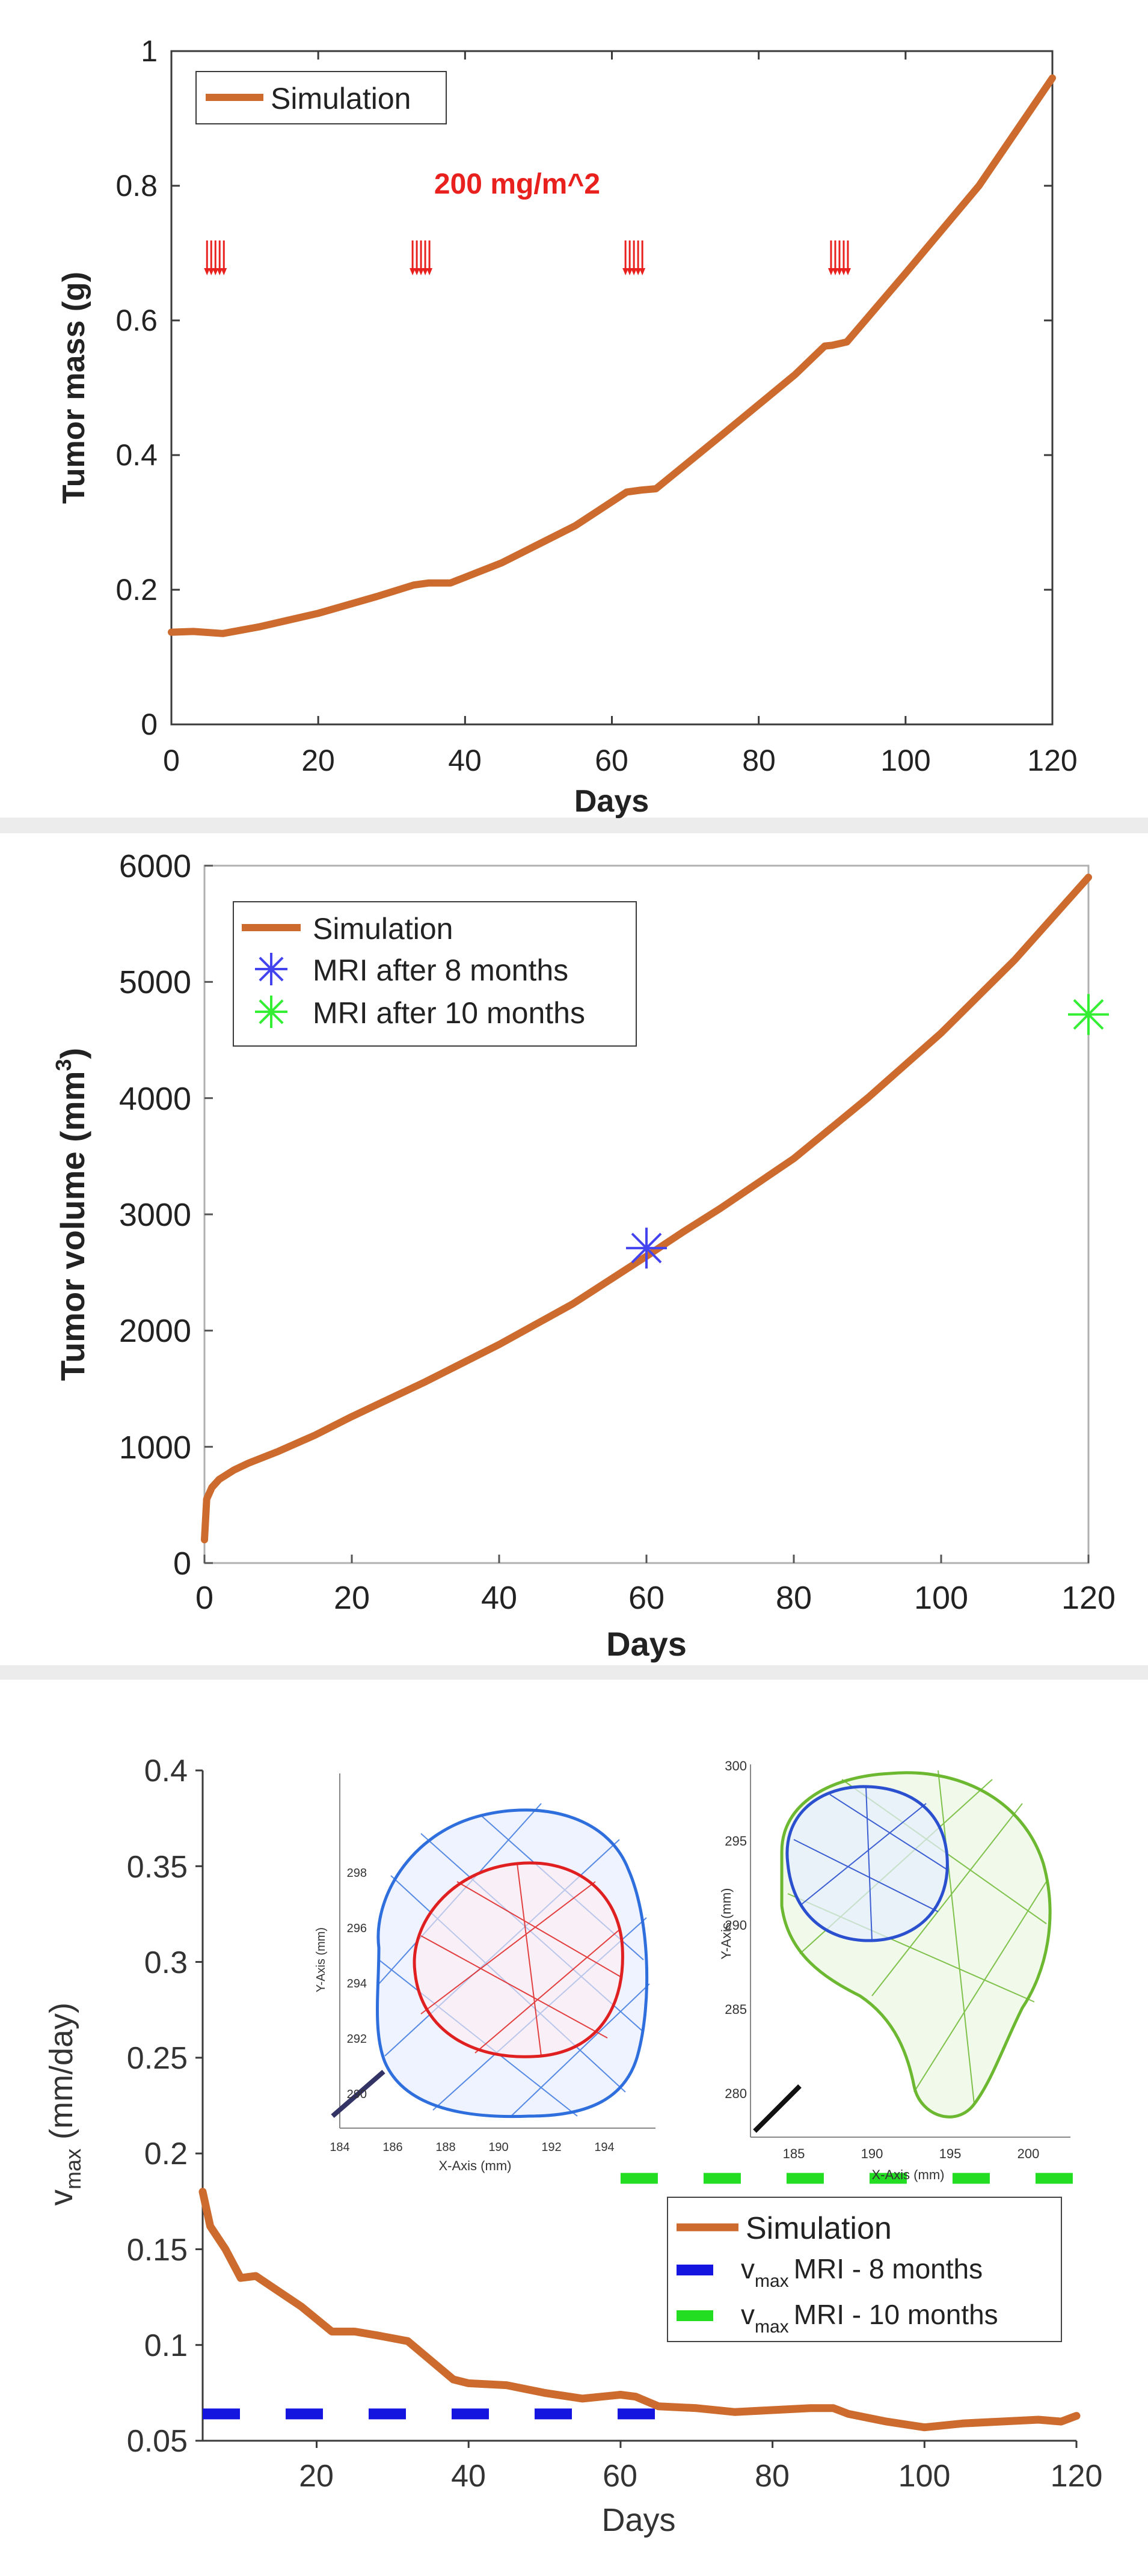  Describe the element at coordinates (155, 1448) in the screenshot. I see `y-tick-label: 1000` at that location.